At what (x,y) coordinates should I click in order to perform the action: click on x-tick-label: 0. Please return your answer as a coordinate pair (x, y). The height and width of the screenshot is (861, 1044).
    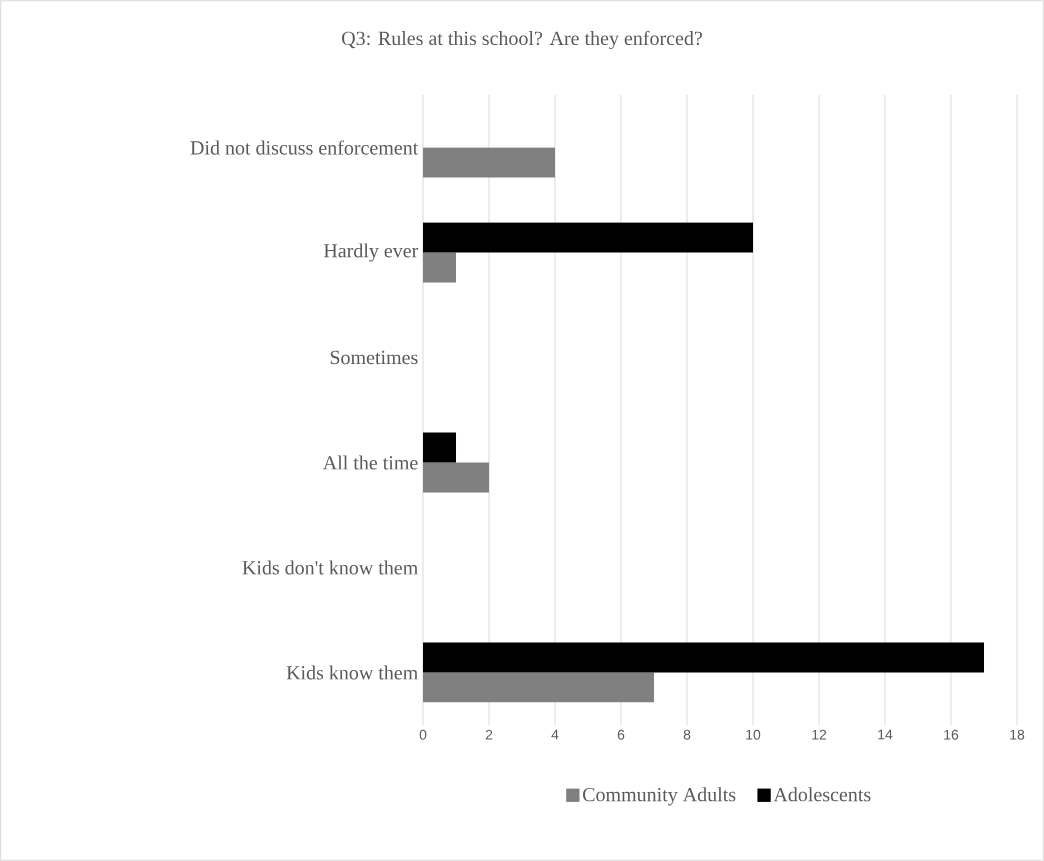
    Looking at the image, I should click on (423, 734).